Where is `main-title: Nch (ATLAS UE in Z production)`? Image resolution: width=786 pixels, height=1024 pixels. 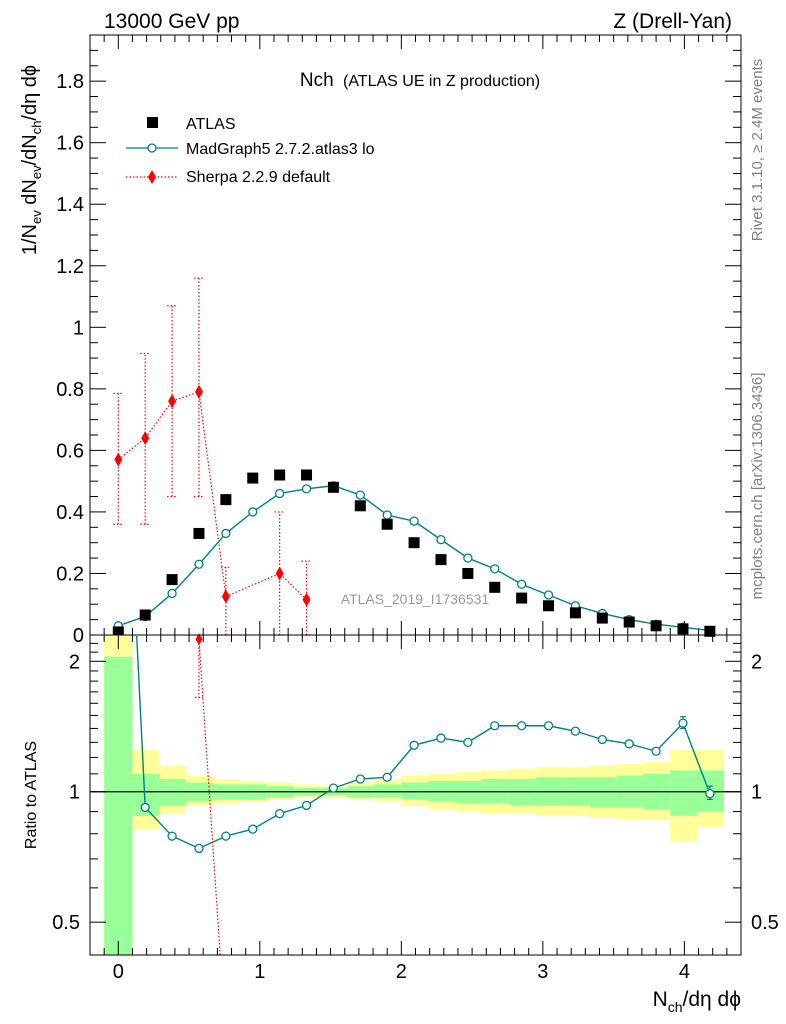
main-title: Nch (ATLAS UE in Z production) is located at coordinates (420, 80).